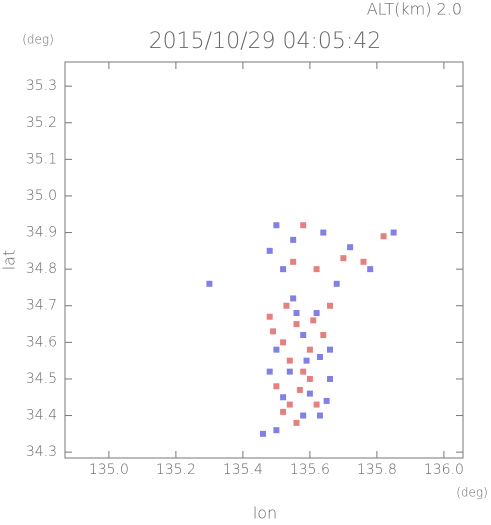 Image resolution: width=491 pixels, height=525 pixels. Describe the element at coordinates (41, 452) in the screenshot. I see `y-tick-label: 34.3` at that location.